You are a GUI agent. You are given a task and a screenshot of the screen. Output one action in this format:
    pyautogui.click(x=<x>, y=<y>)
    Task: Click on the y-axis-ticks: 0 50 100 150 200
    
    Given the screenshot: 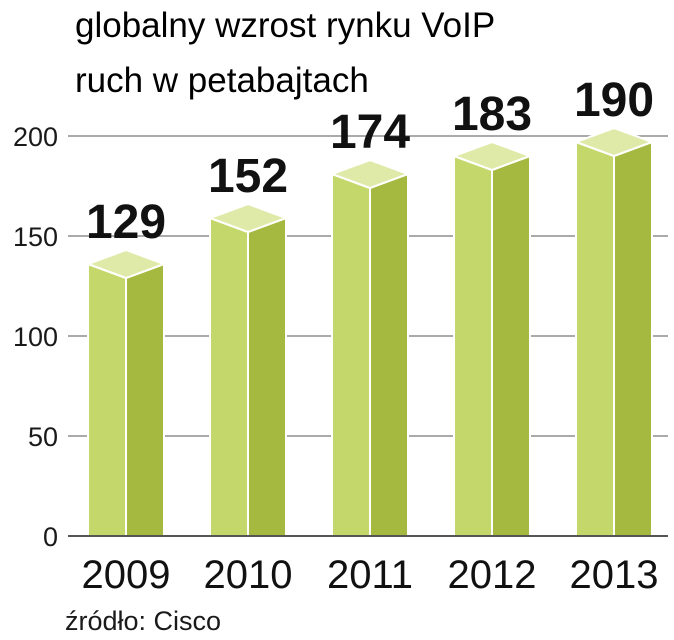 What is the action you would take?
    pyautogui.click(x=35, y=337)
    